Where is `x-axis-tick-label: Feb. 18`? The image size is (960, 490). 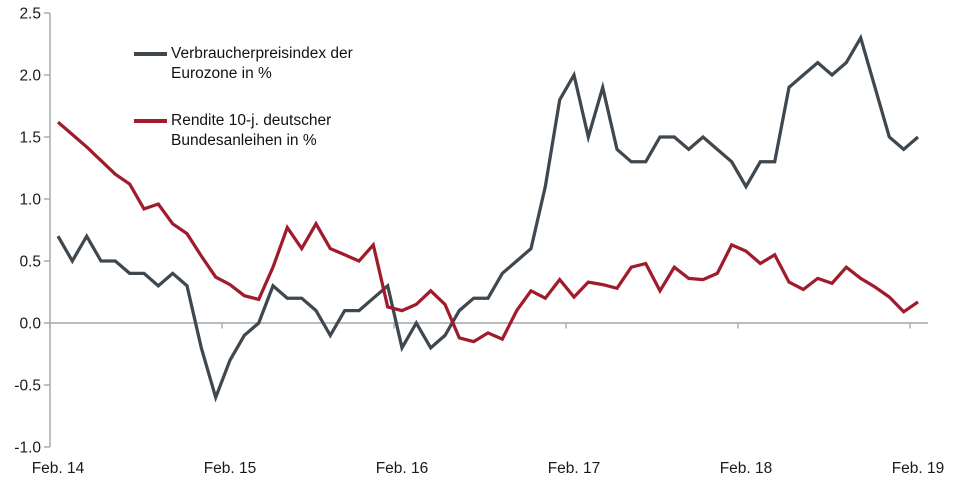
x-axis-tick-label: Feb. 18 is located at coordinates (746, 468).